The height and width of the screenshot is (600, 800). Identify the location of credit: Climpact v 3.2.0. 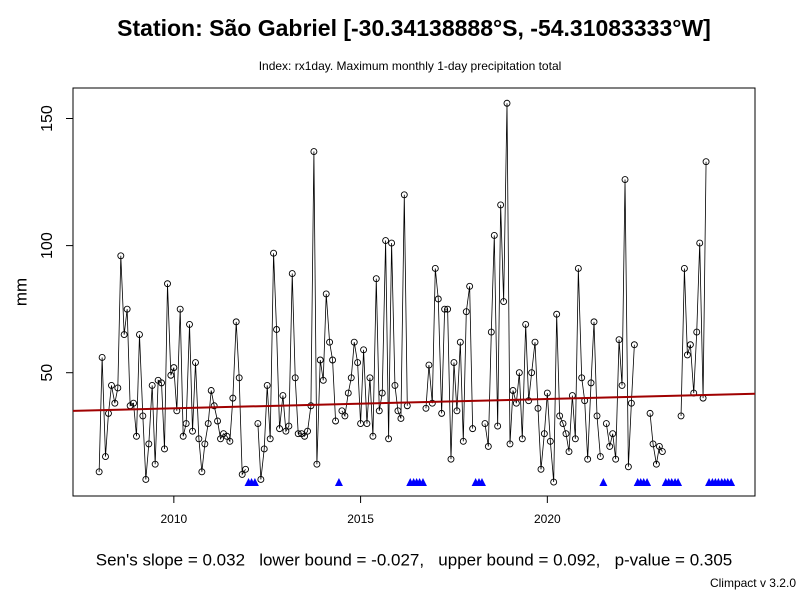
(753, 583).